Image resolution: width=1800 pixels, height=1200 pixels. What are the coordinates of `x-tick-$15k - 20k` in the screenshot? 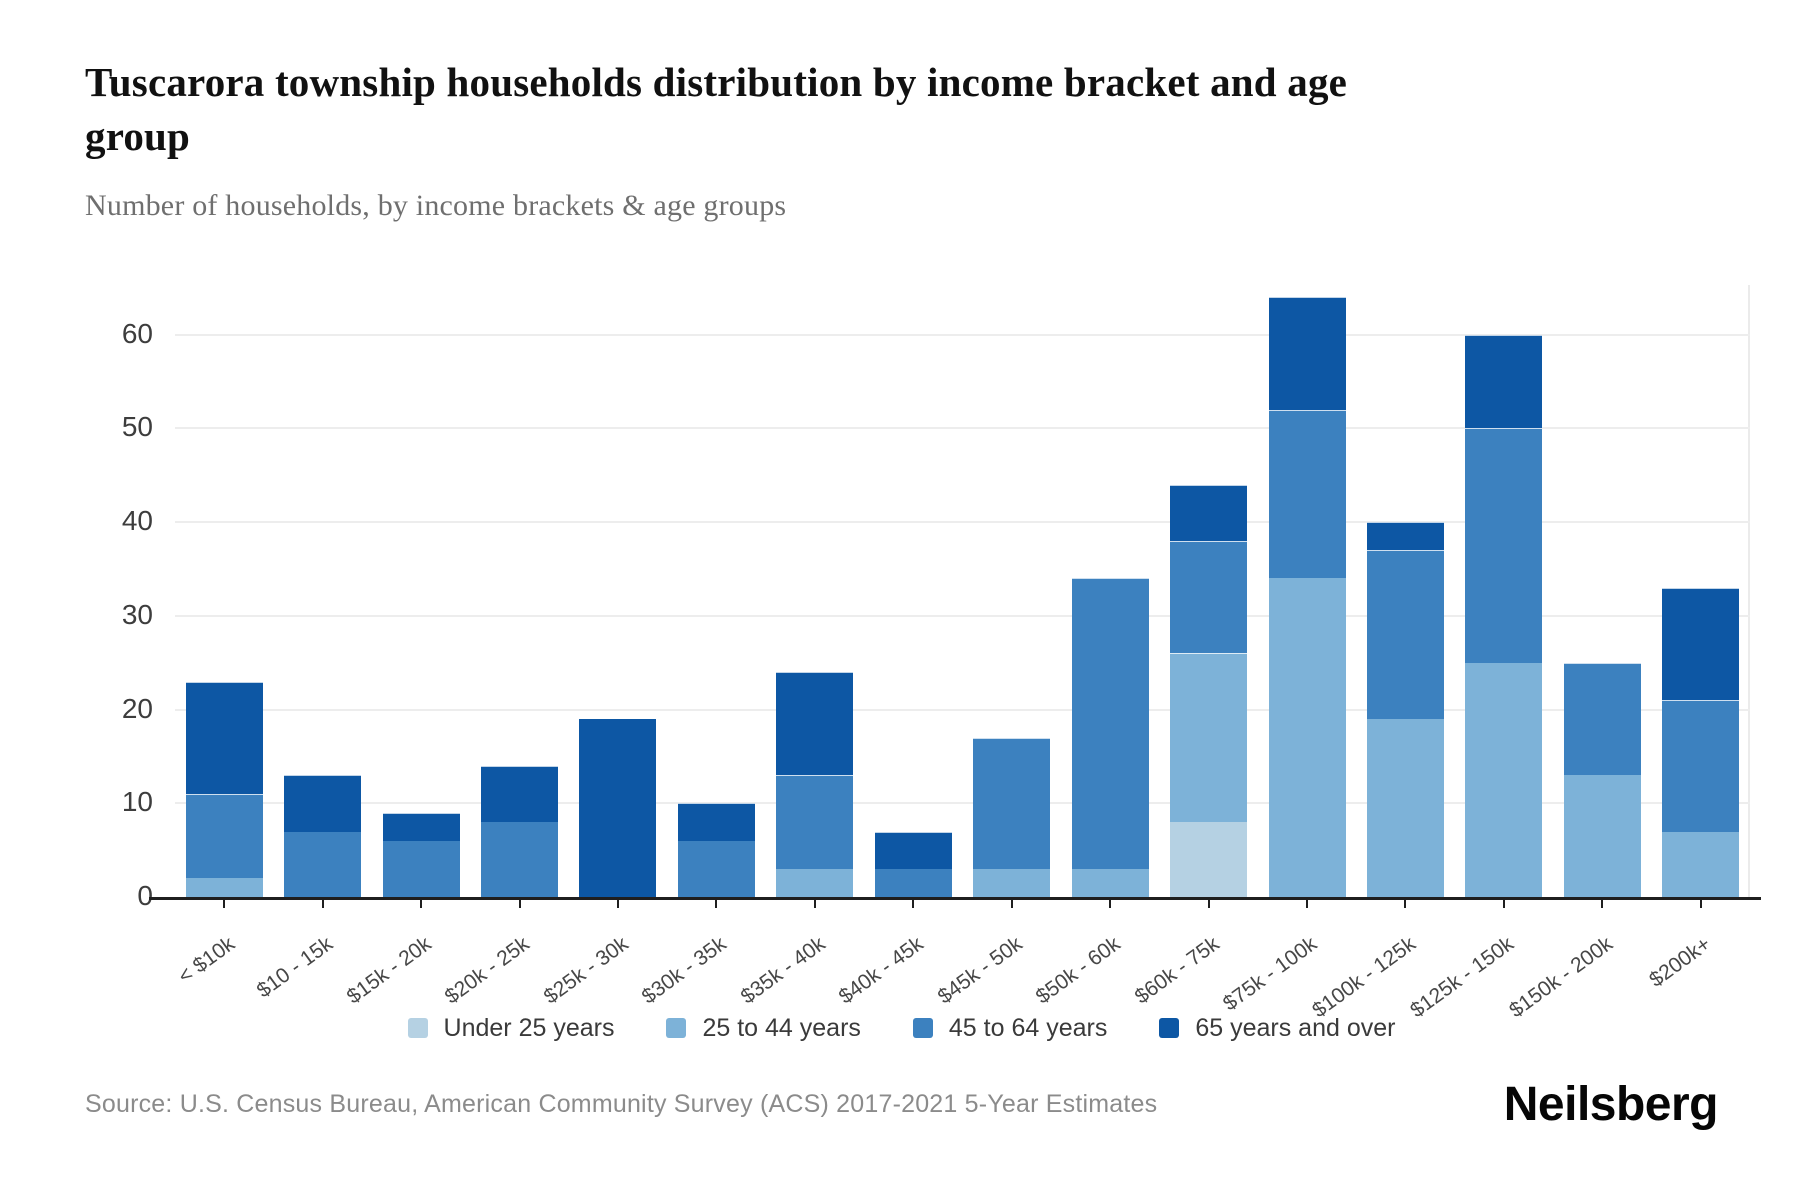 It's located at (421, 903).